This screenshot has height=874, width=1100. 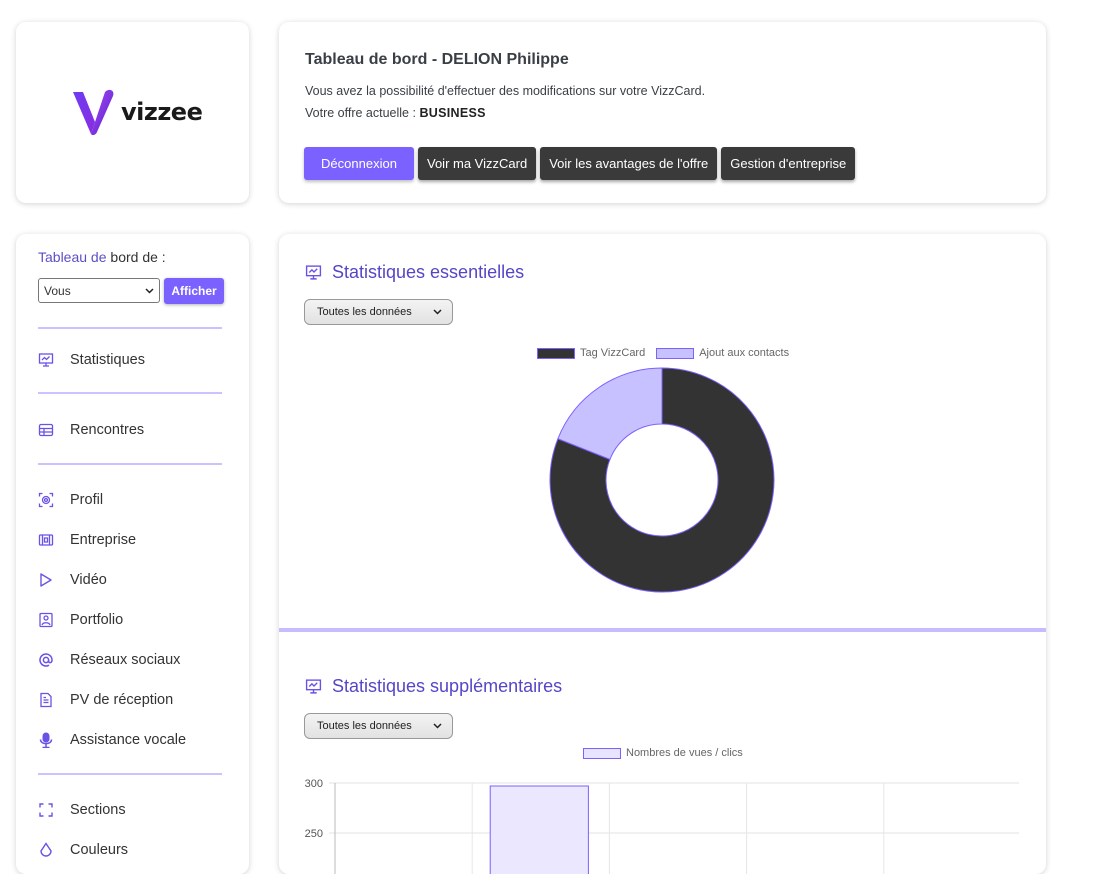 I want to click on drop-icon, so click(x=46, y=850).